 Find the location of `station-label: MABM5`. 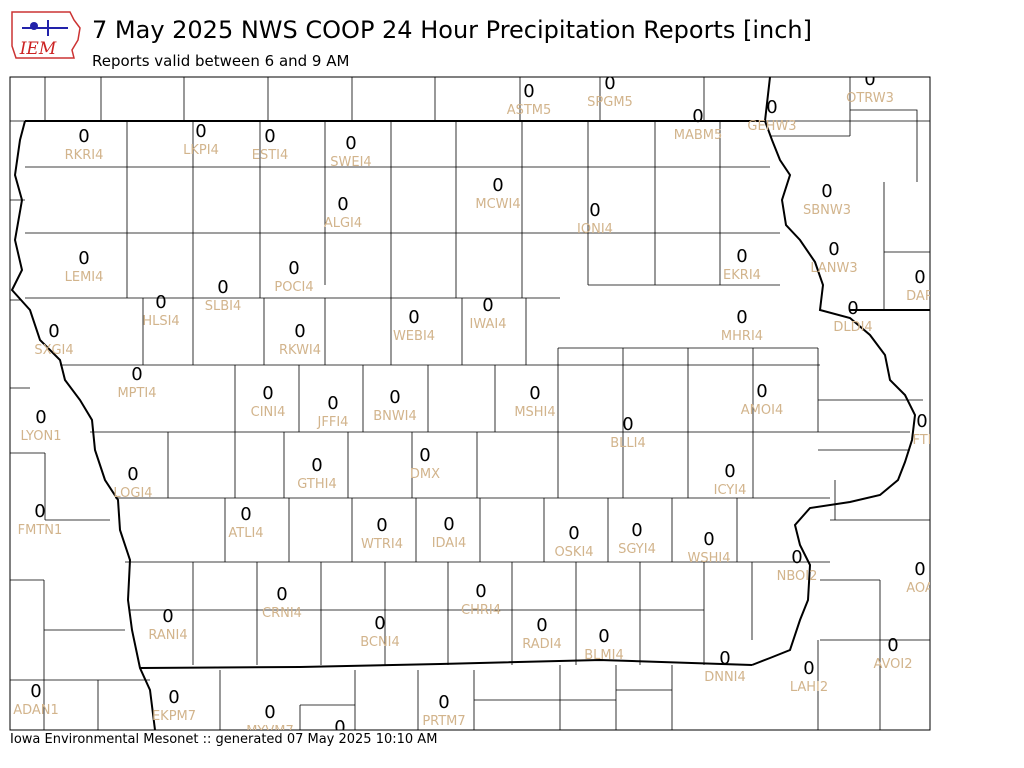

station-label: MABM5 is located at coordinates (698, 135).